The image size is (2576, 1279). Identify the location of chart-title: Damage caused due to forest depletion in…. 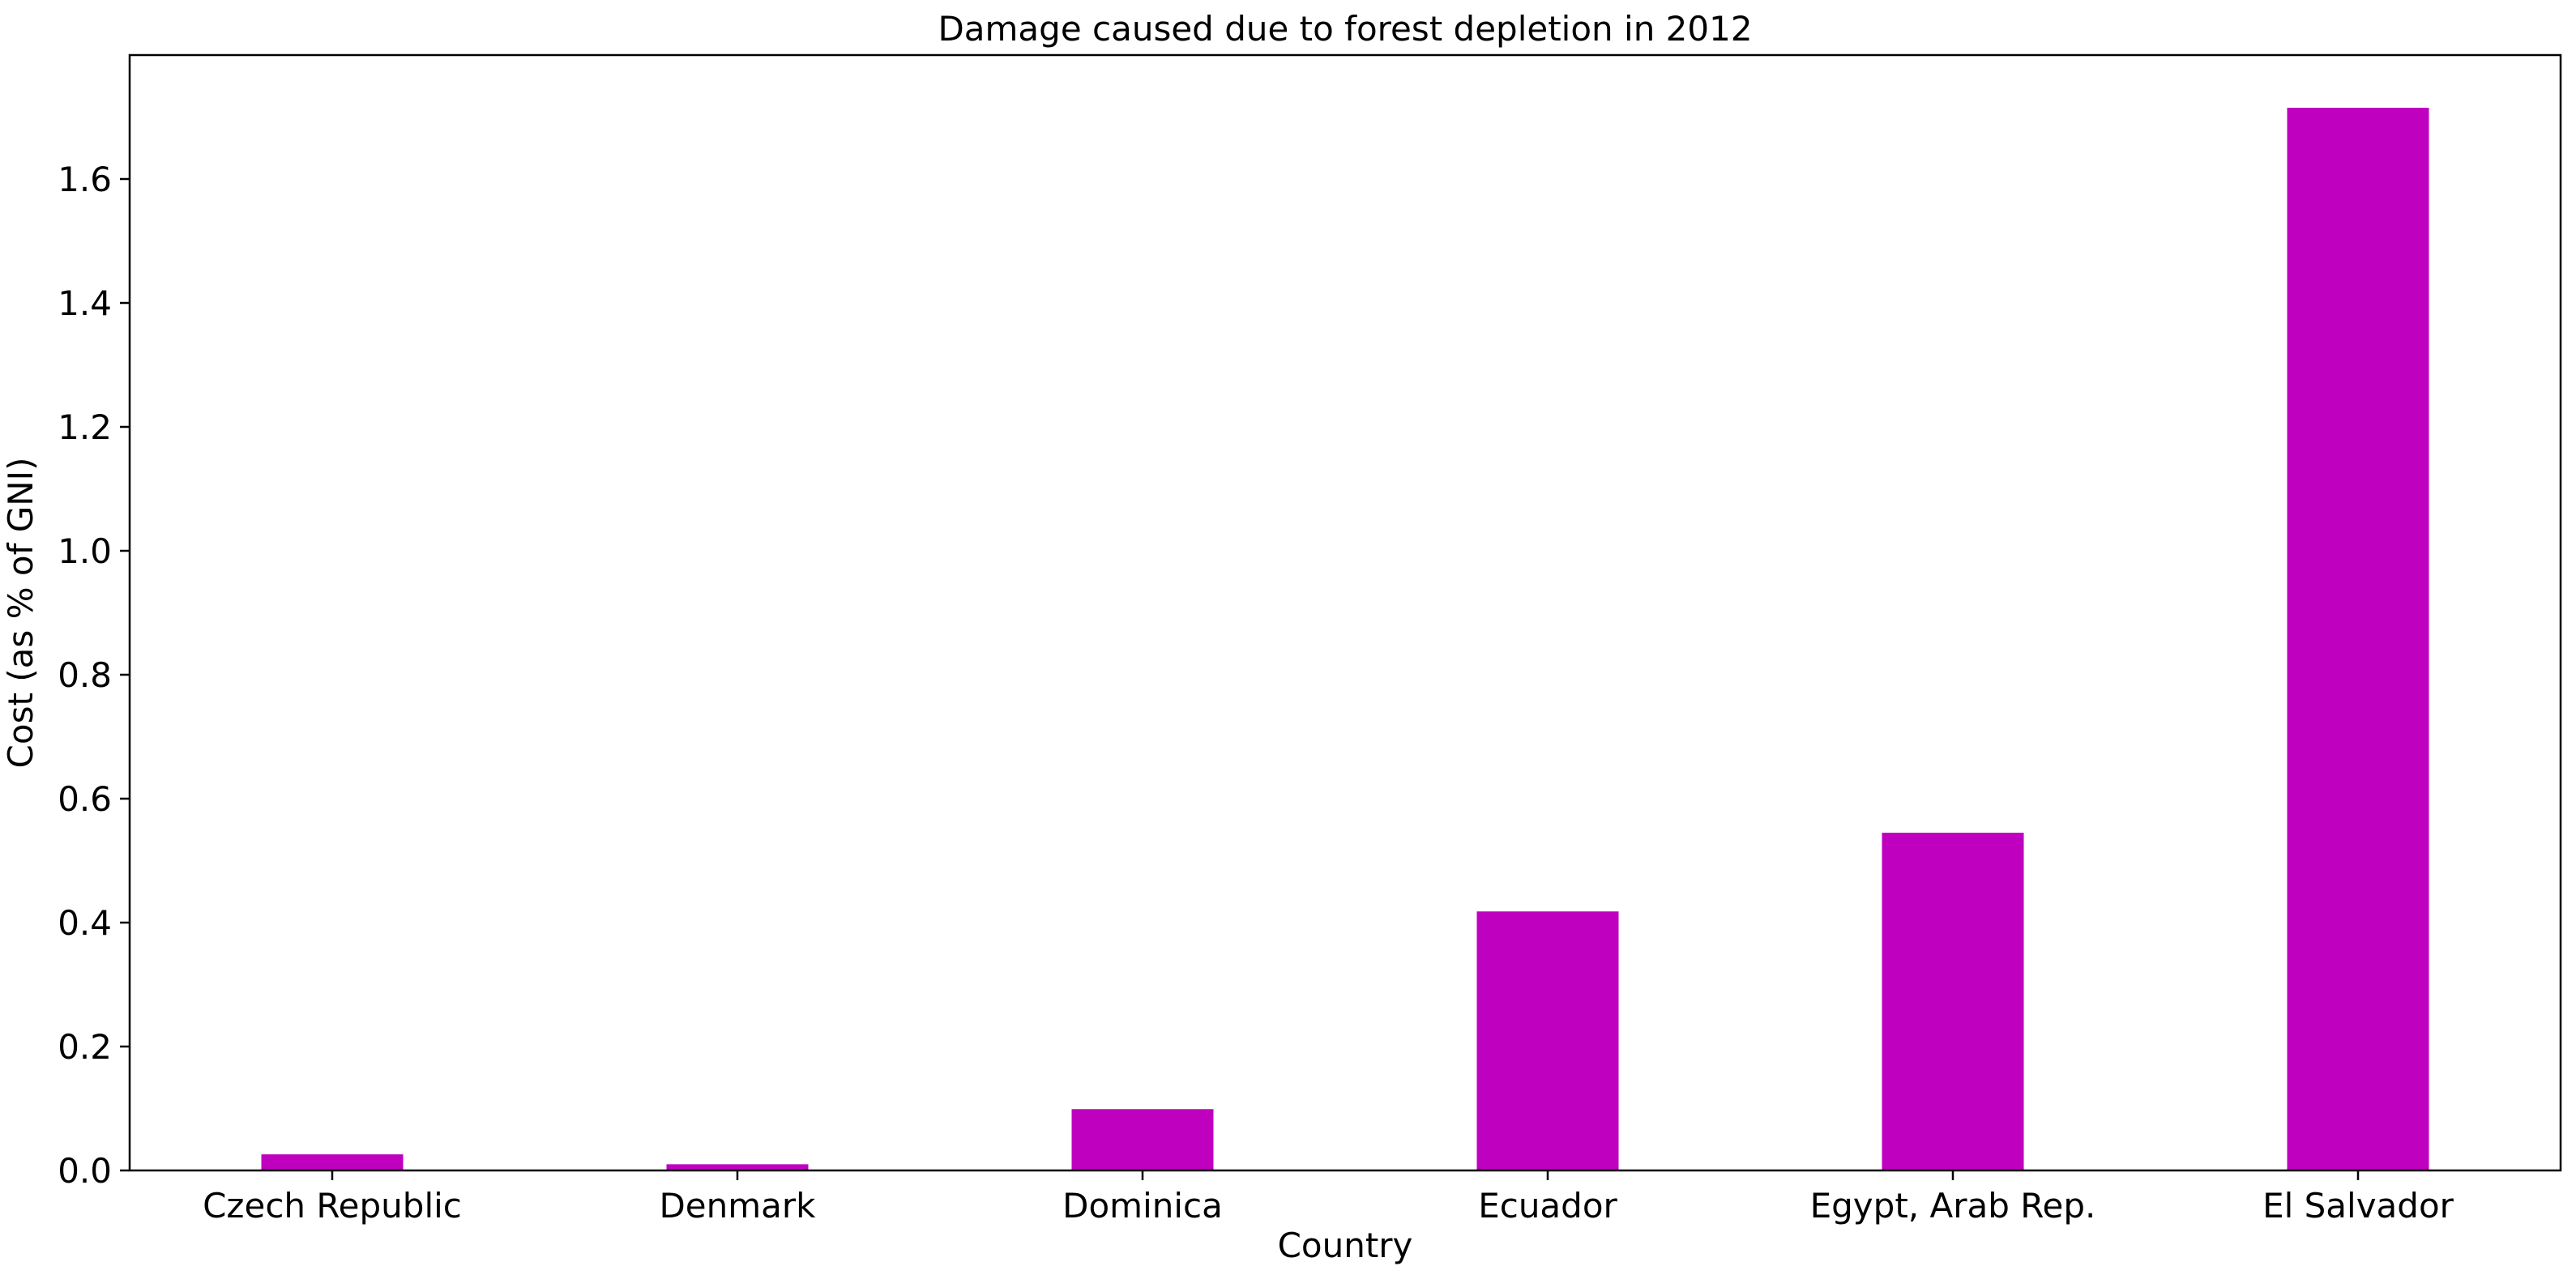
(1345, 29).